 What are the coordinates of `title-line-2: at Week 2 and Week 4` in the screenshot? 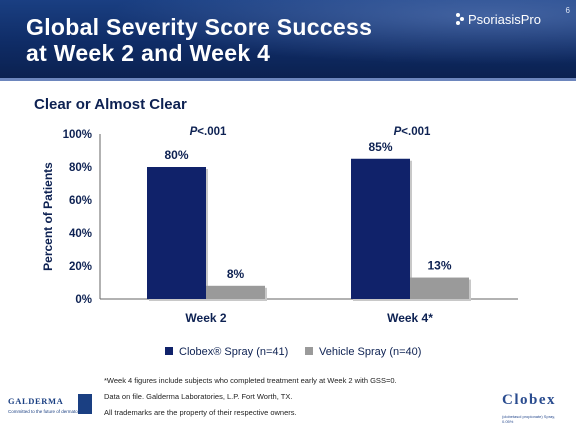 It's located at (148, 53).